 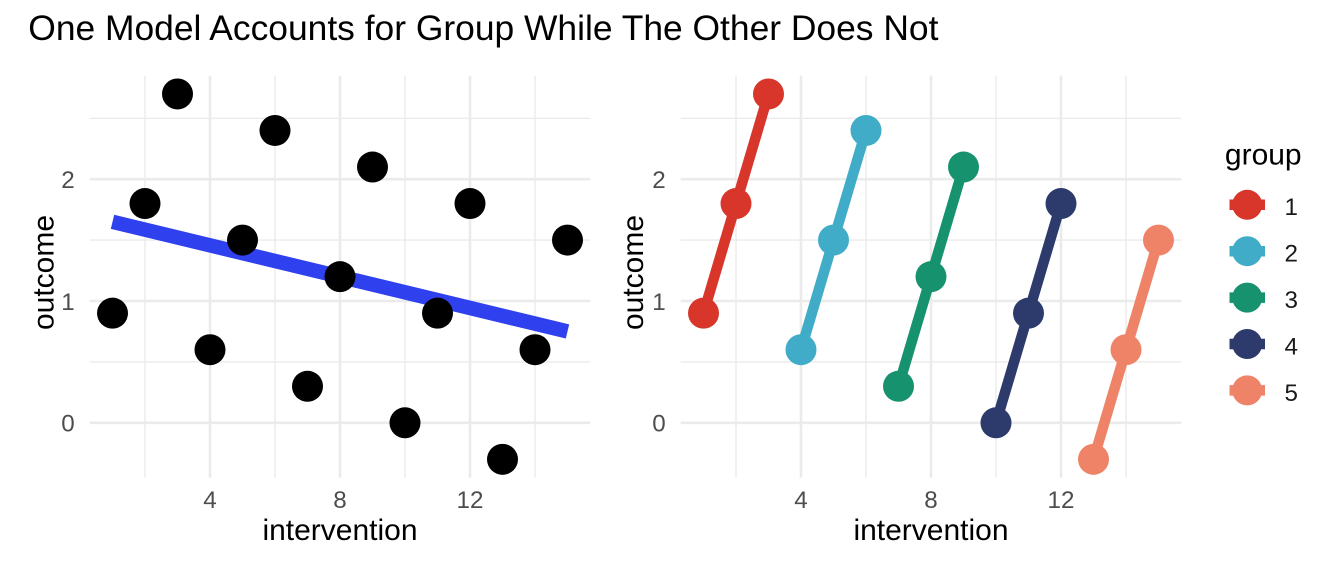 What do you see at coordinates (1291, 300) in the screenshot?
I see `svg-text: 3` at bounding box center [1291, 300].